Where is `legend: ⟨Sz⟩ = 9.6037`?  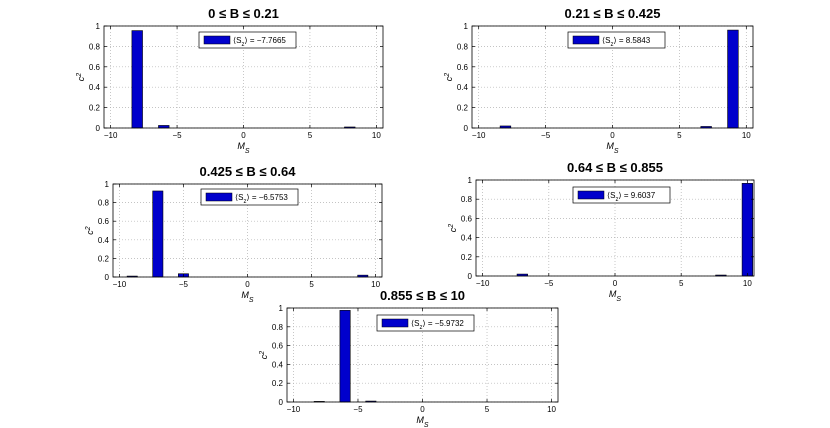 legend: ⟨Sz⟩ = 9.6037 is located at coordinates (621, 195).